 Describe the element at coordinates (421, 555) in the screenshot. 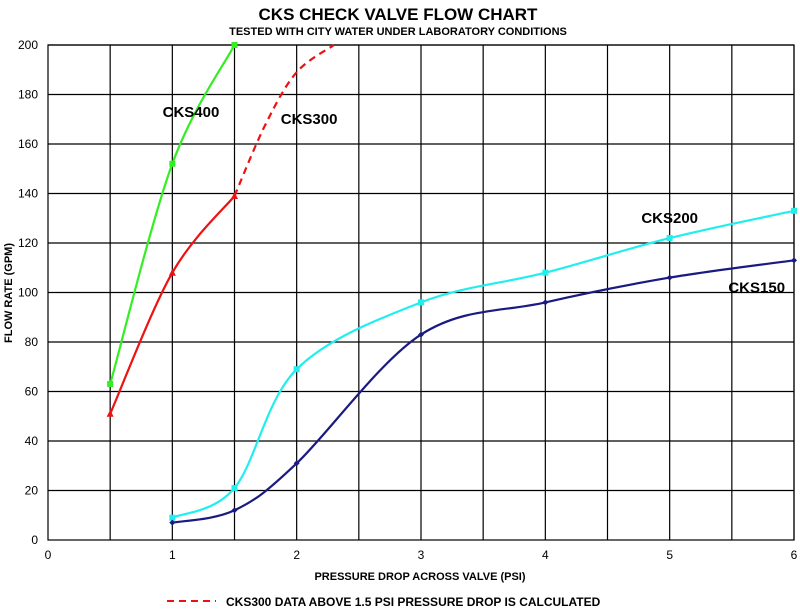

I see `x-tick-label: 3` at that location.